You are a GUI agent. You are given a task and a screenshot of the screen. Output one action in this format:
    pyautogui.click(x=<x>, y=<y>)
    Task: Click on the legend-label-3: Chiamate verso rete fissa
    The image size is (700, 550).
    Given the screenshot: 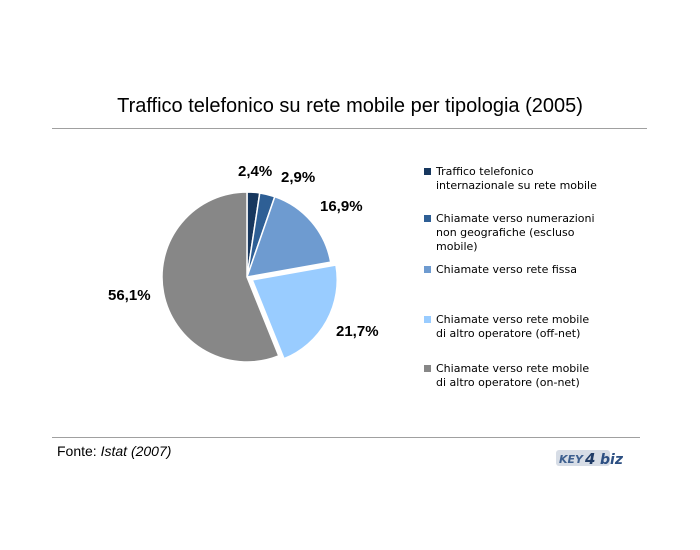 What is the action you would take?
    pyautogui.click(x=506, y=269)
    